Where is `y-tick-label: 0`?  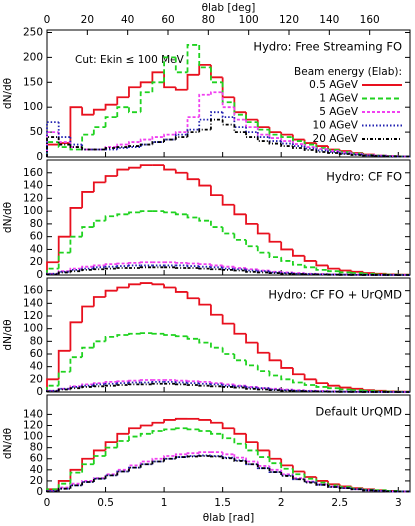 y-tick-label: 0 is located at coordinates (39, 392).